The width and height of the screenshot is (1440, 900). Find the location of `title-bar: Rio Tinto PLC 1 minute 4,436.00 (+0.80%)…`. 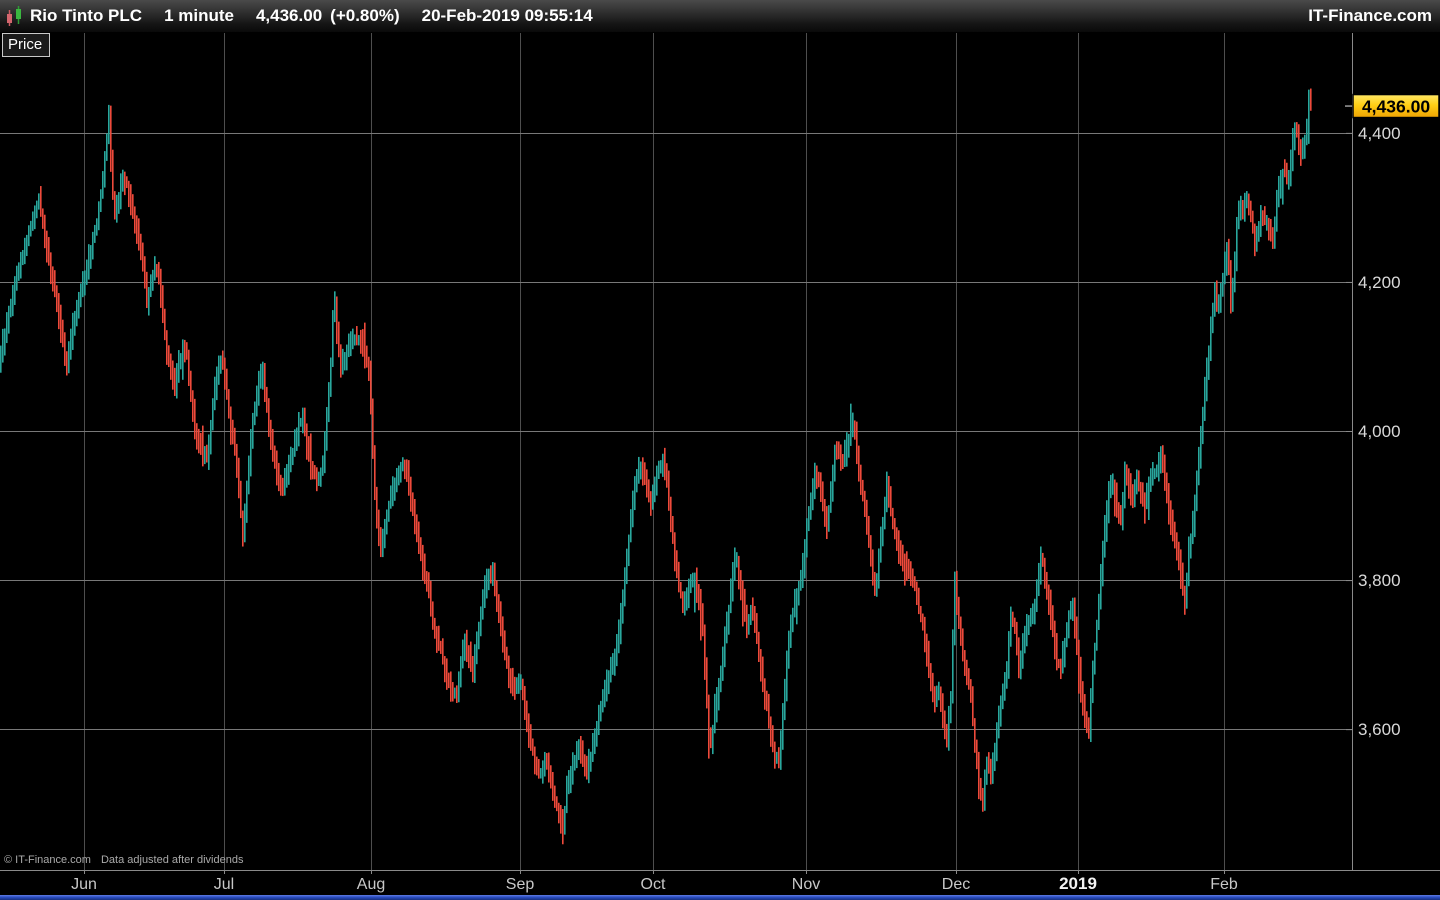

title-bar: Rio Tinto PLC 1 minute 4,436.00 (+0.80%)… is located at coordinates (720, 16).